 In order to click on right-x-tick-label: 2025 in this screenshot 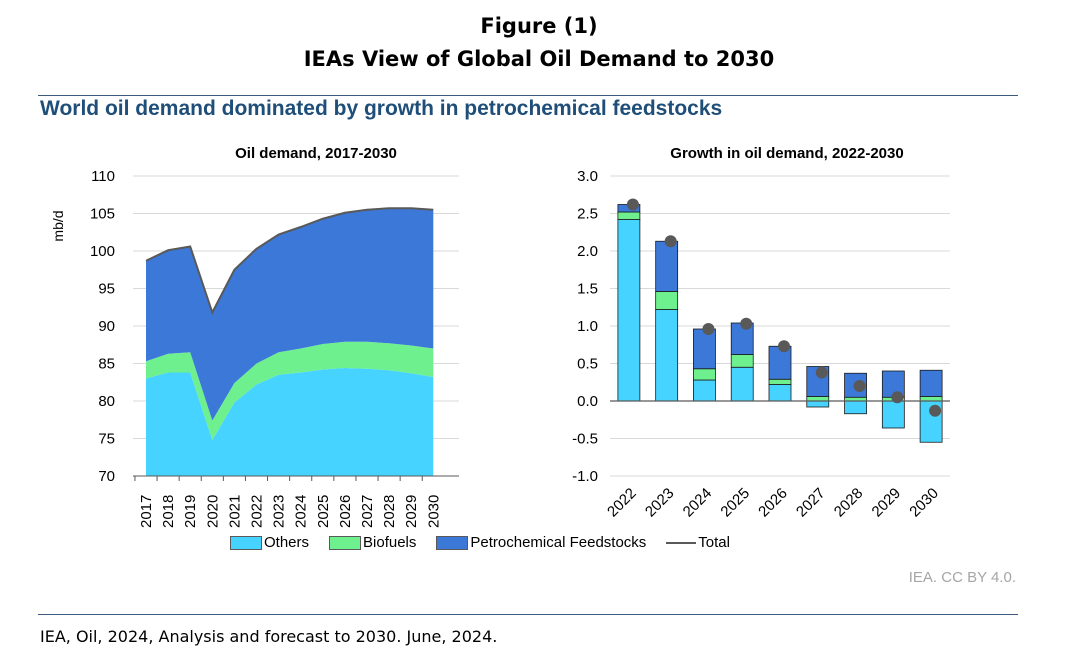, I will do `click(735, 503)`.